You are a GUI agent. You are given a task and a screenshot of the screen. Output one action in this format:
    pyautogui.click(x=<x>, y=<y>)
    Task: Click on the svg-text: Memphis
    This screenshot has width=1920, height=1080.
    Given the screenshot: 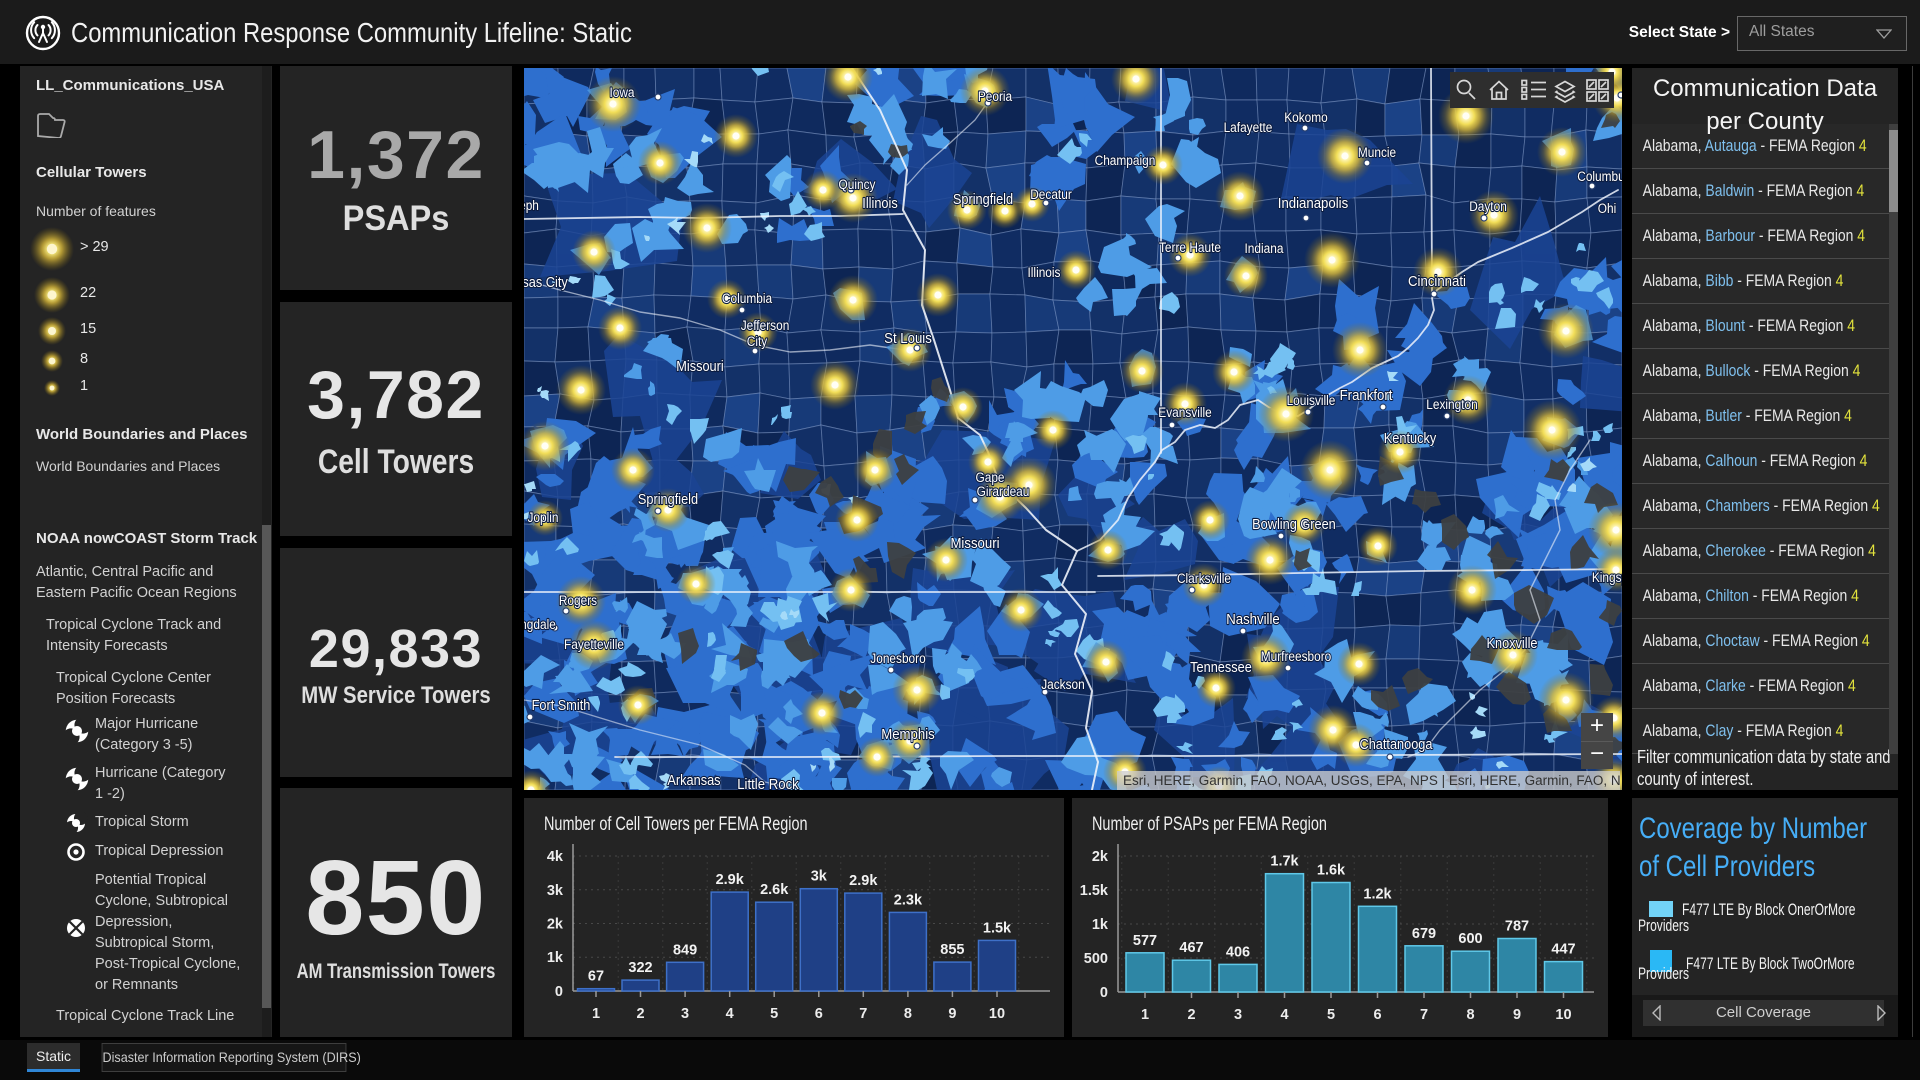 What is the action you would take?
    pyautogui.click(x=907, y=733)
    